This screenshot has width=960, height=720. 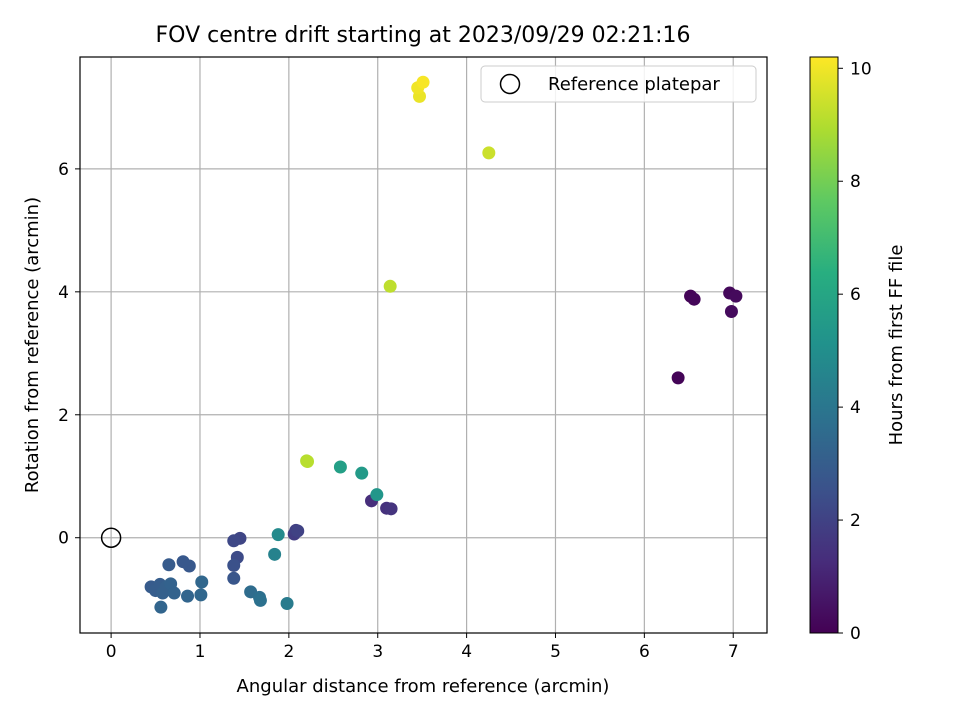 I want to click on y-axis-label: Rotation from reference (arcmin), so click(x=32, y=345).